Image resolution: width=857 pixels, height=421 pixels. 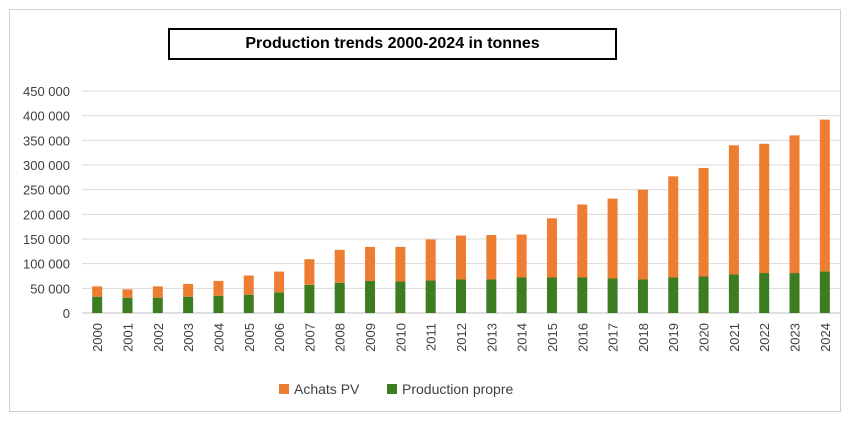 I want to click on legend-item-achats-pv: Achats PV, so click(x=319, y=389).